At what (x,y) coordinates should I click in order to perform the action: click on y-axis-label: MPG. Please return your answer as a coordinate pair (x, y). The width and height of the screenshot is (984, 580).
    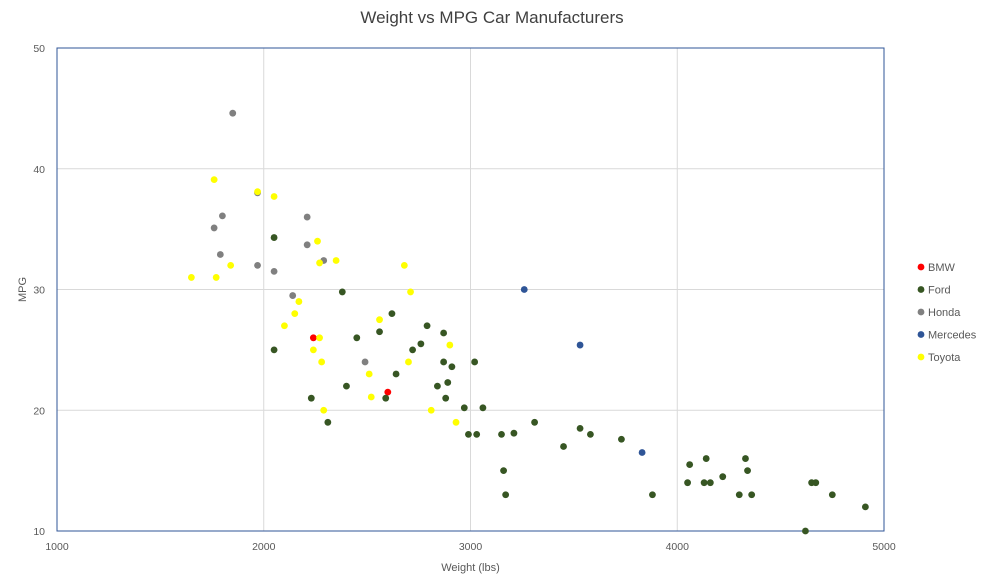
    Looking at the image, I should click on (23, 289).